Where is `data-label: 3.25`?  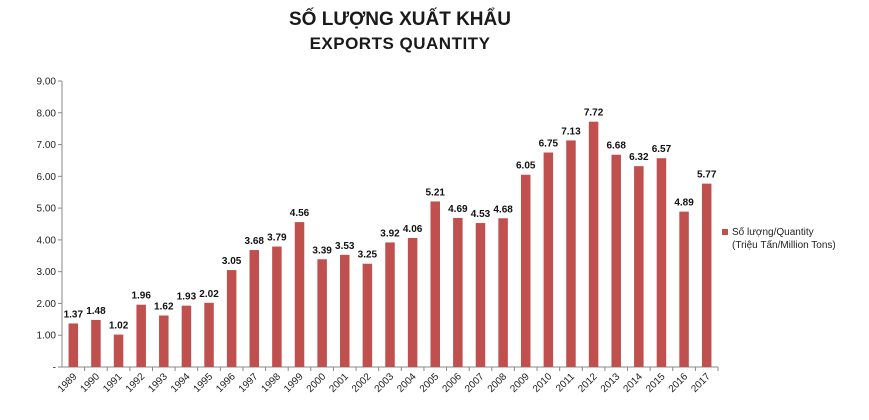 data-label: 3.25 is located at coordinates (368, 255).